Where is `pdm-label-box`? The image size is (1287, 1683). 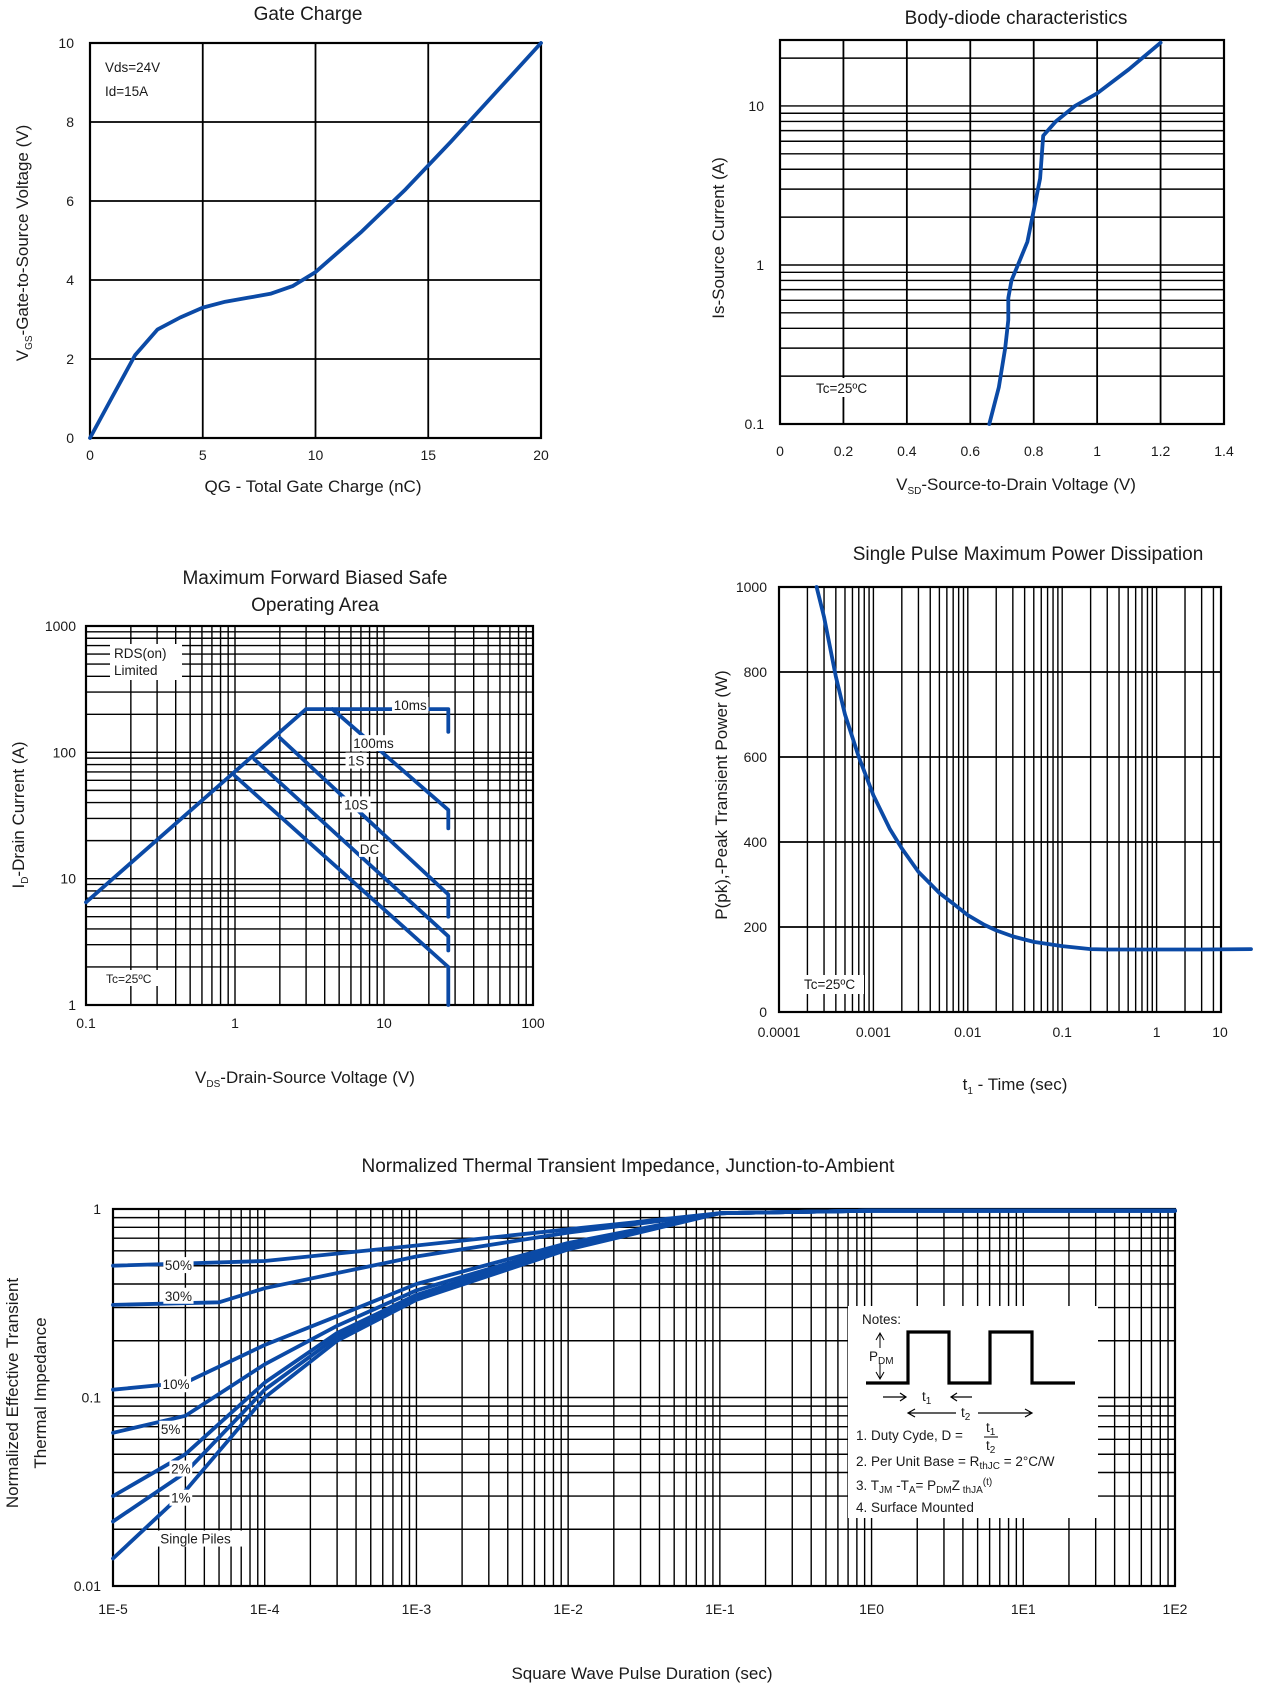
pdm-label-box is located at coordinates (882, 1356).